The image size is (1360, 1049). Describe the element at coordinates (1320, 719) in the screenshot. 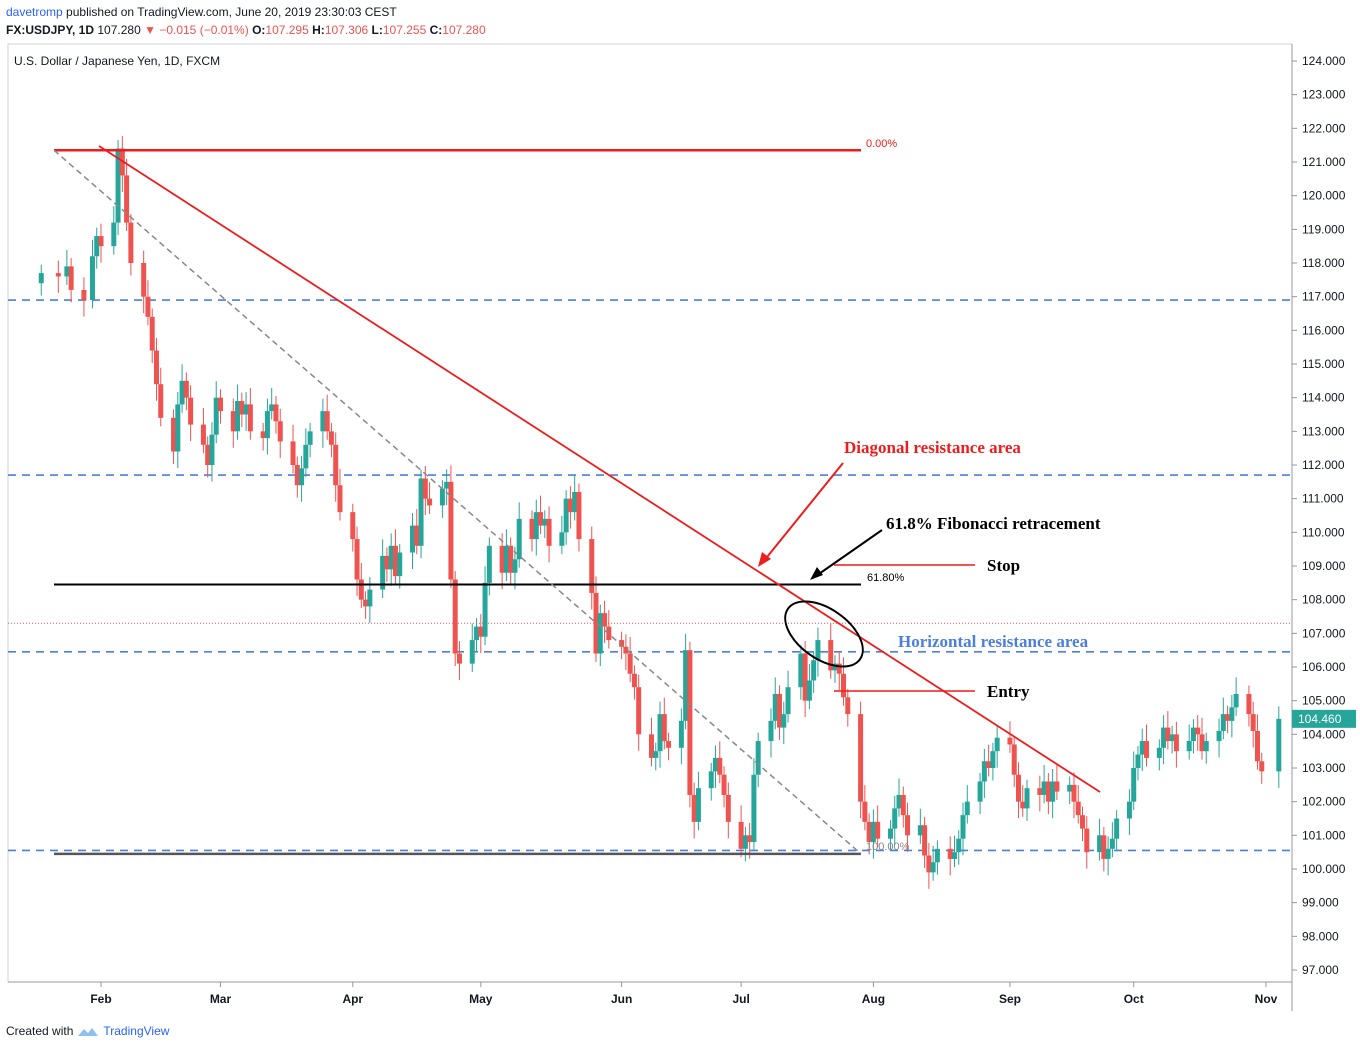

I see `last-price-tag-text: 104.460` at that location.